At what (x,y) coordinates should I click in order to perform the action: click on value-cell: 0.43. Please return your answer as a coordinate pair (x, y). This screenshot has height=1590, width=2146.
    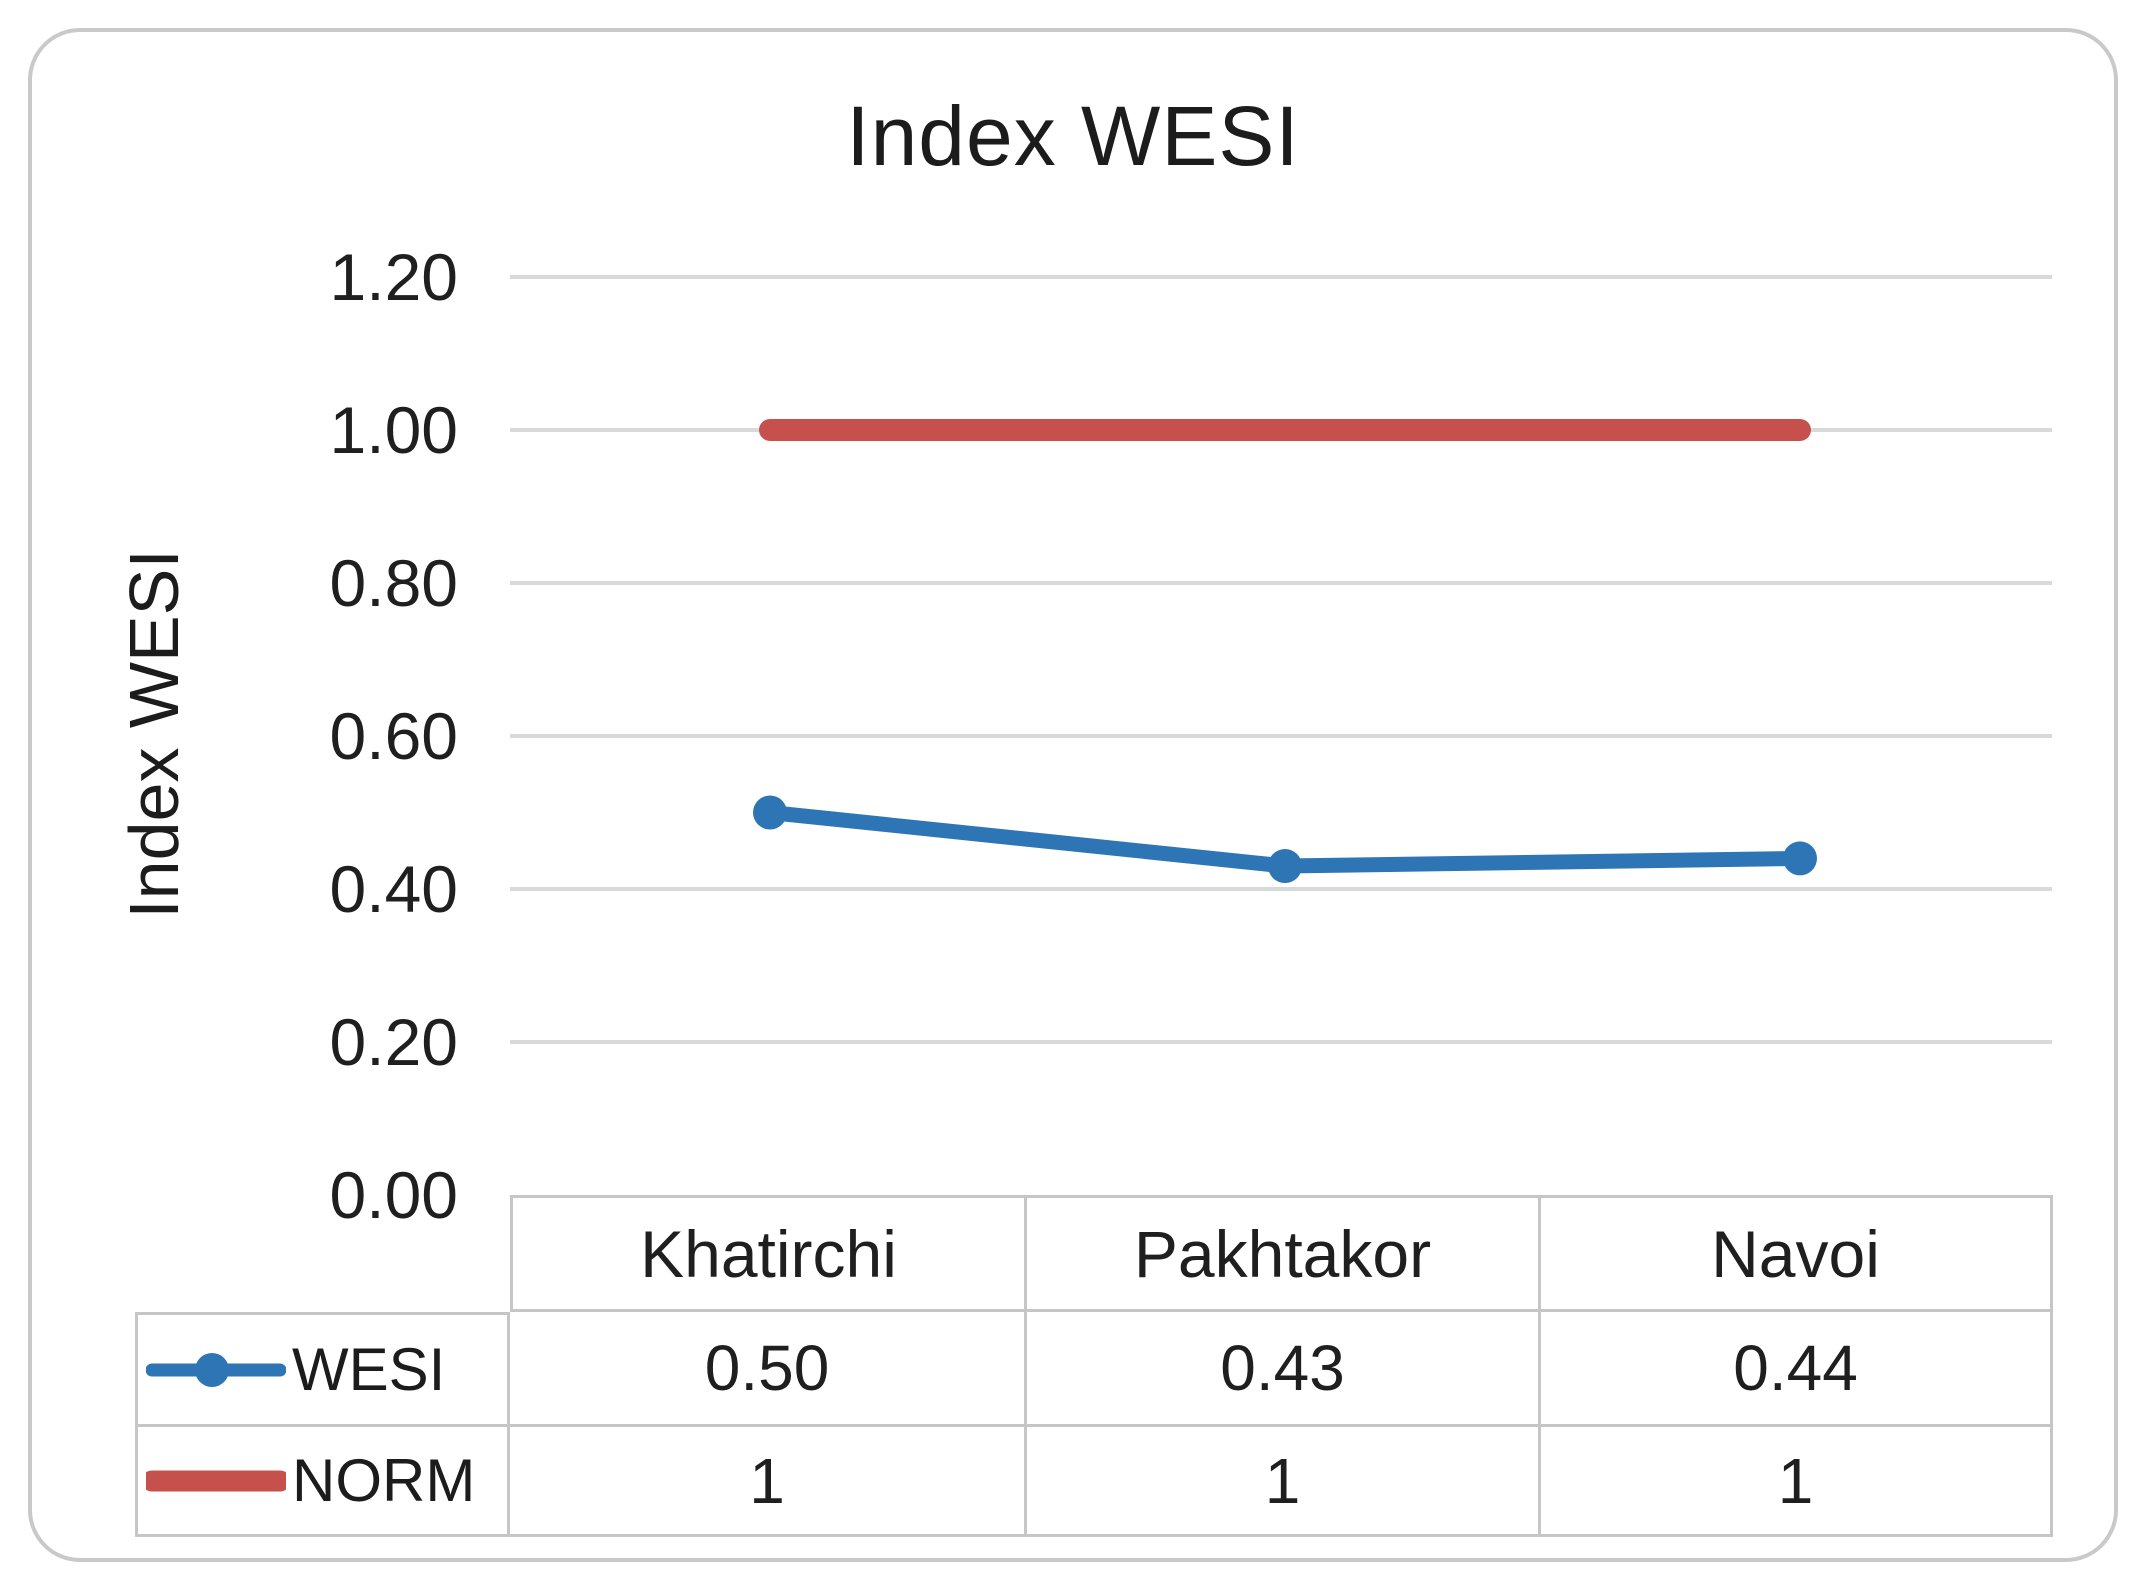
    Looking at the image, I should click on (1284, 1369).